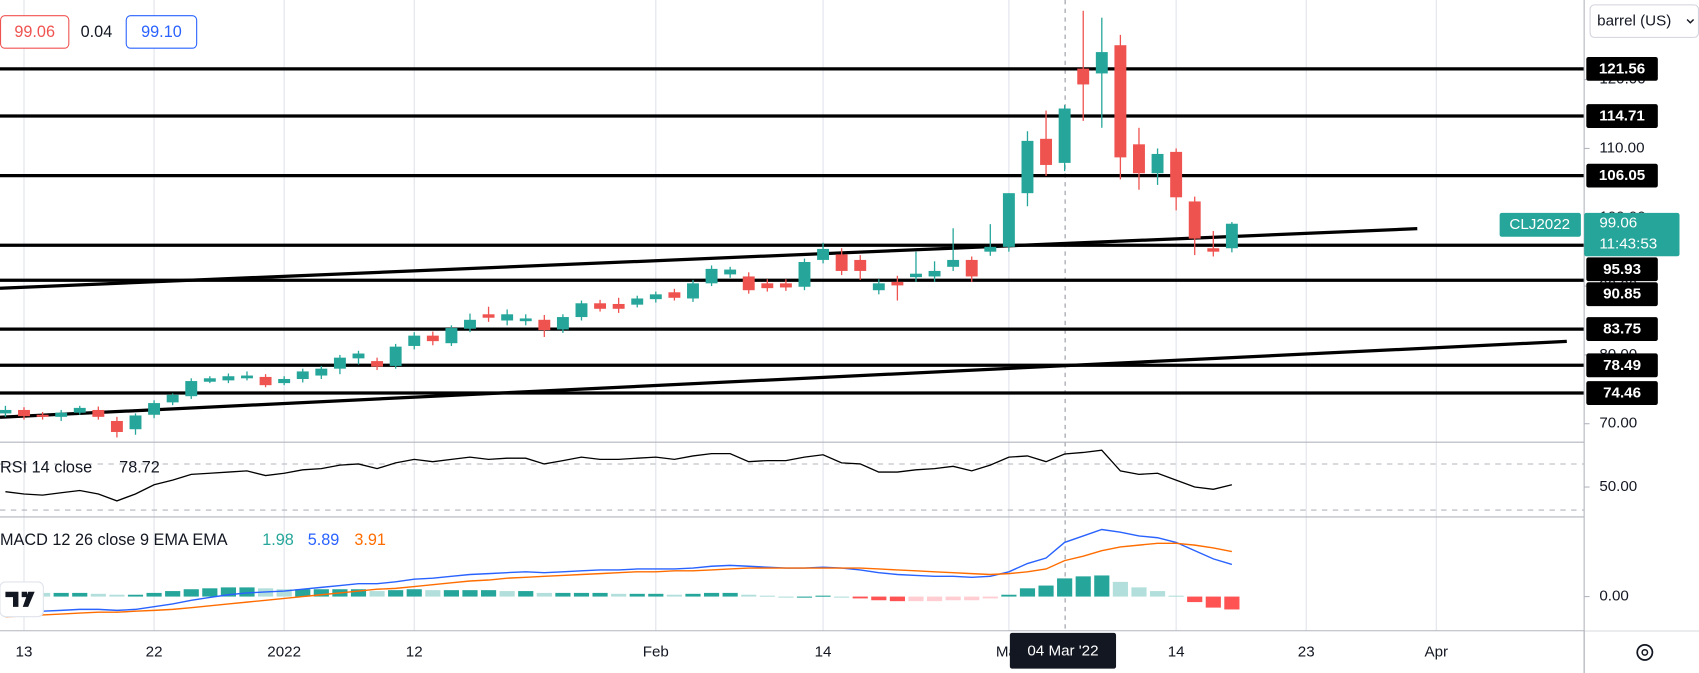 This screenshot has width=1699, height=673. I want to click on x-tick-label: 12, so click(414, 651).